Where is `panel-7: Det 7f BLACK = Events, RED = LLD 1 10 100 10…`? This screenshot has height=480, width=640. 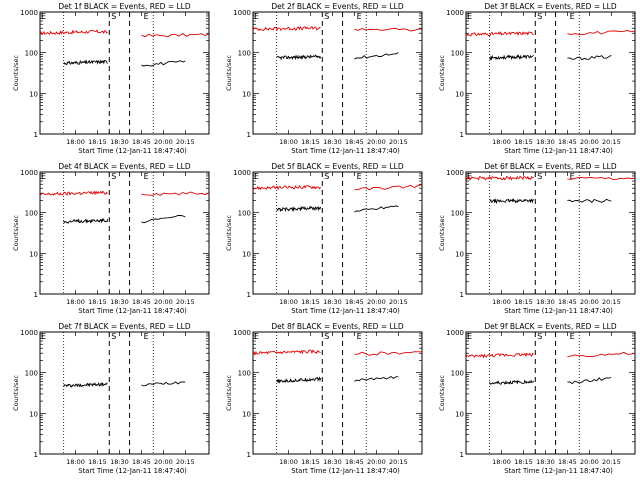 panel-7: Det 7f BLACK = Events, RED = LLD 1 10 100 10… is located at coordinates (111, 398).